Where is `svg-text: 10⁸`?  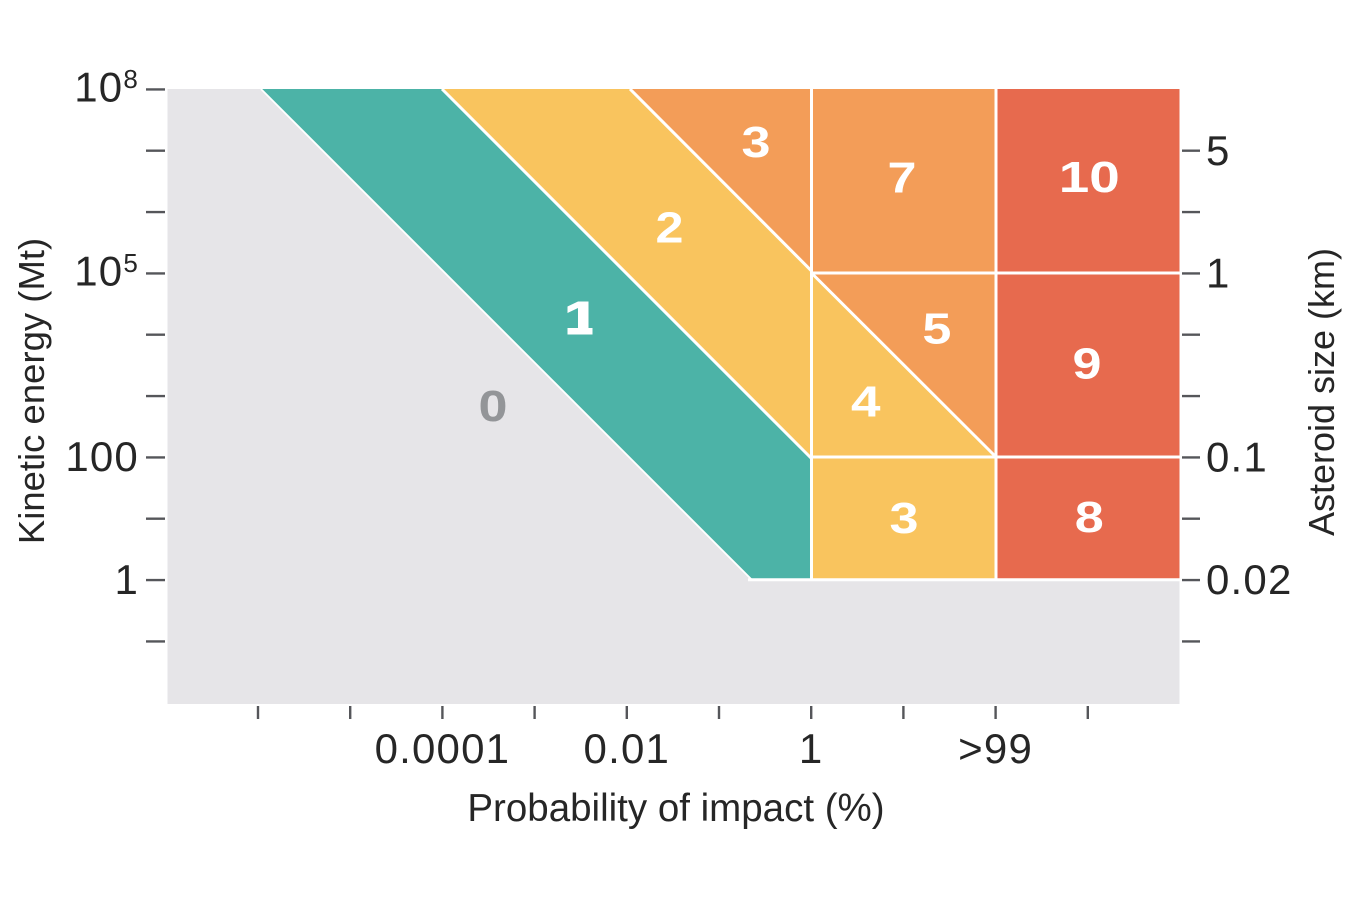 svg-text: 10⁸ is located at coordinates (106, 87).